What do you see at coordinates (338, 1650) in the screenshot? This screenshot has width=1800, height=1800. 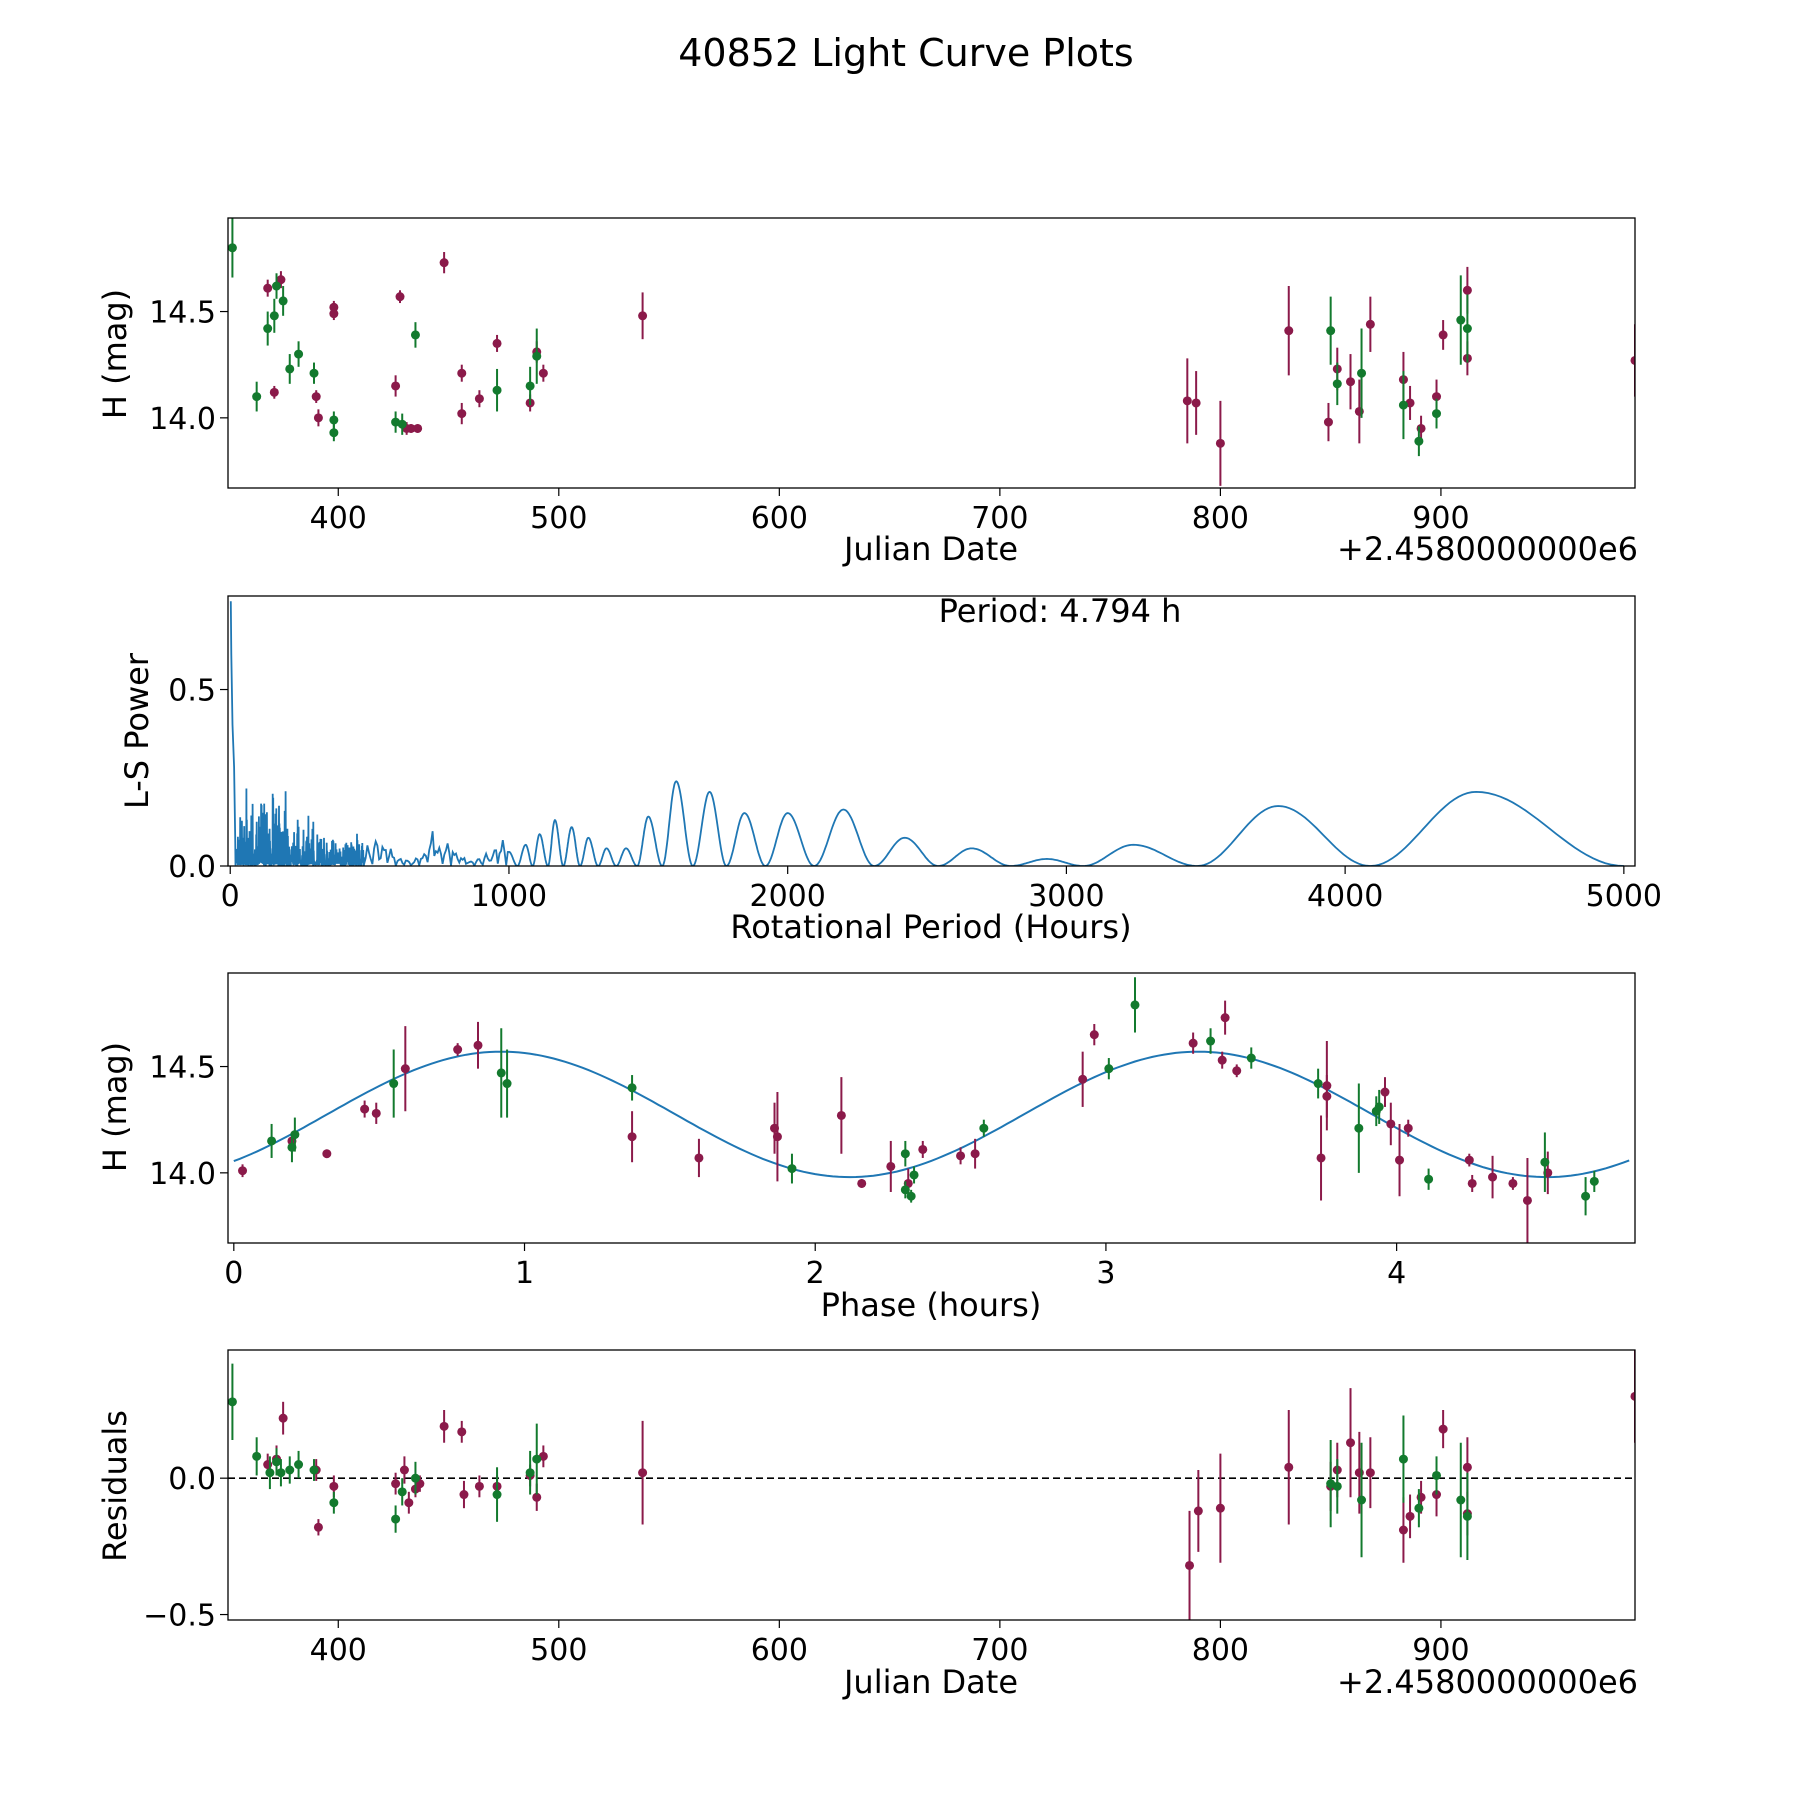 I see `residuals-xtick-label: 400` at bounding box center [338, 1650].